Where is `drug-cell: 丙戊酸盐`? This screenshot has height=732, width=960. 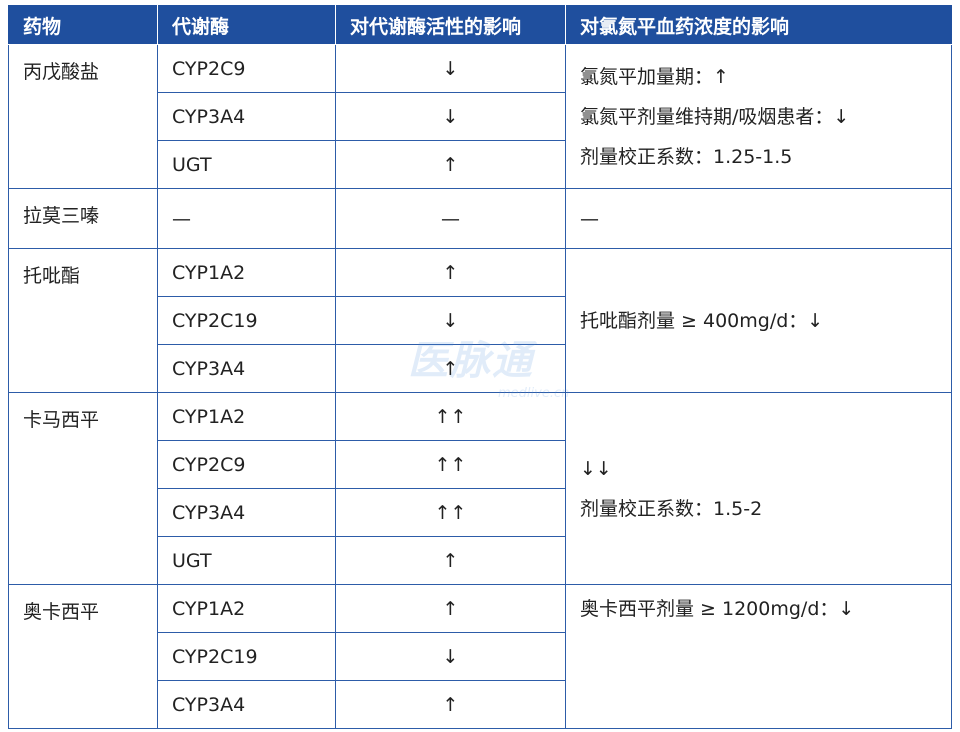 drug-cell: 丙戊酸盐 is located at coordinates (83, 116).